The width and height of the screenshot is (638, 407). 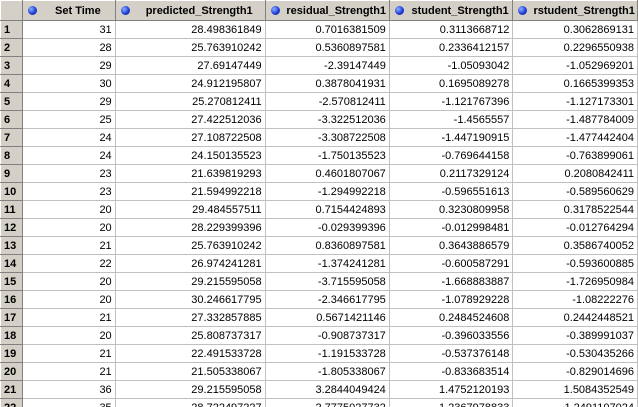 What do you see at coordinates (451, 389) in the screenshot?
I see `table-cell: 1.4752120193` at bounding box center [451, 389].